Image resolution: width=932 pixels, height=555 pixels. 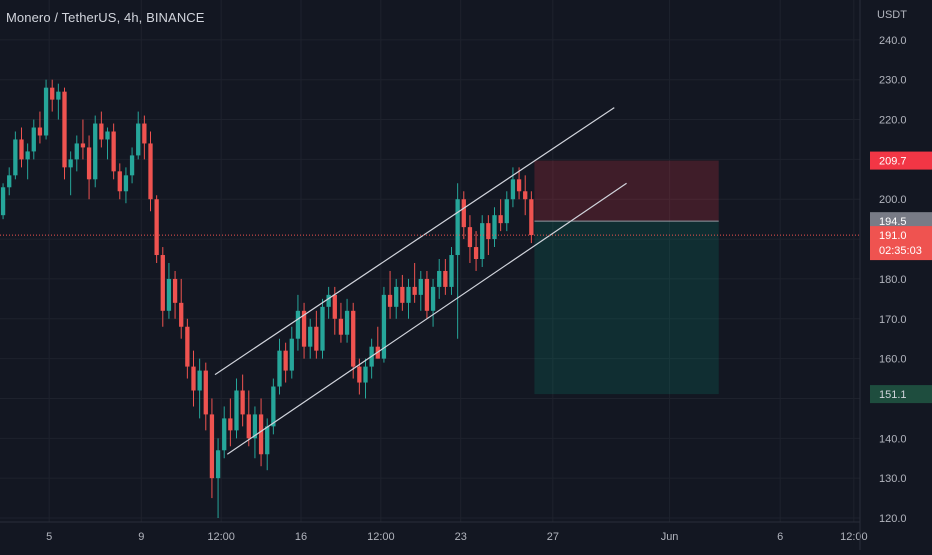 I want to click on stop-price-tag-text: 151.1, so click(x=893, y=395).